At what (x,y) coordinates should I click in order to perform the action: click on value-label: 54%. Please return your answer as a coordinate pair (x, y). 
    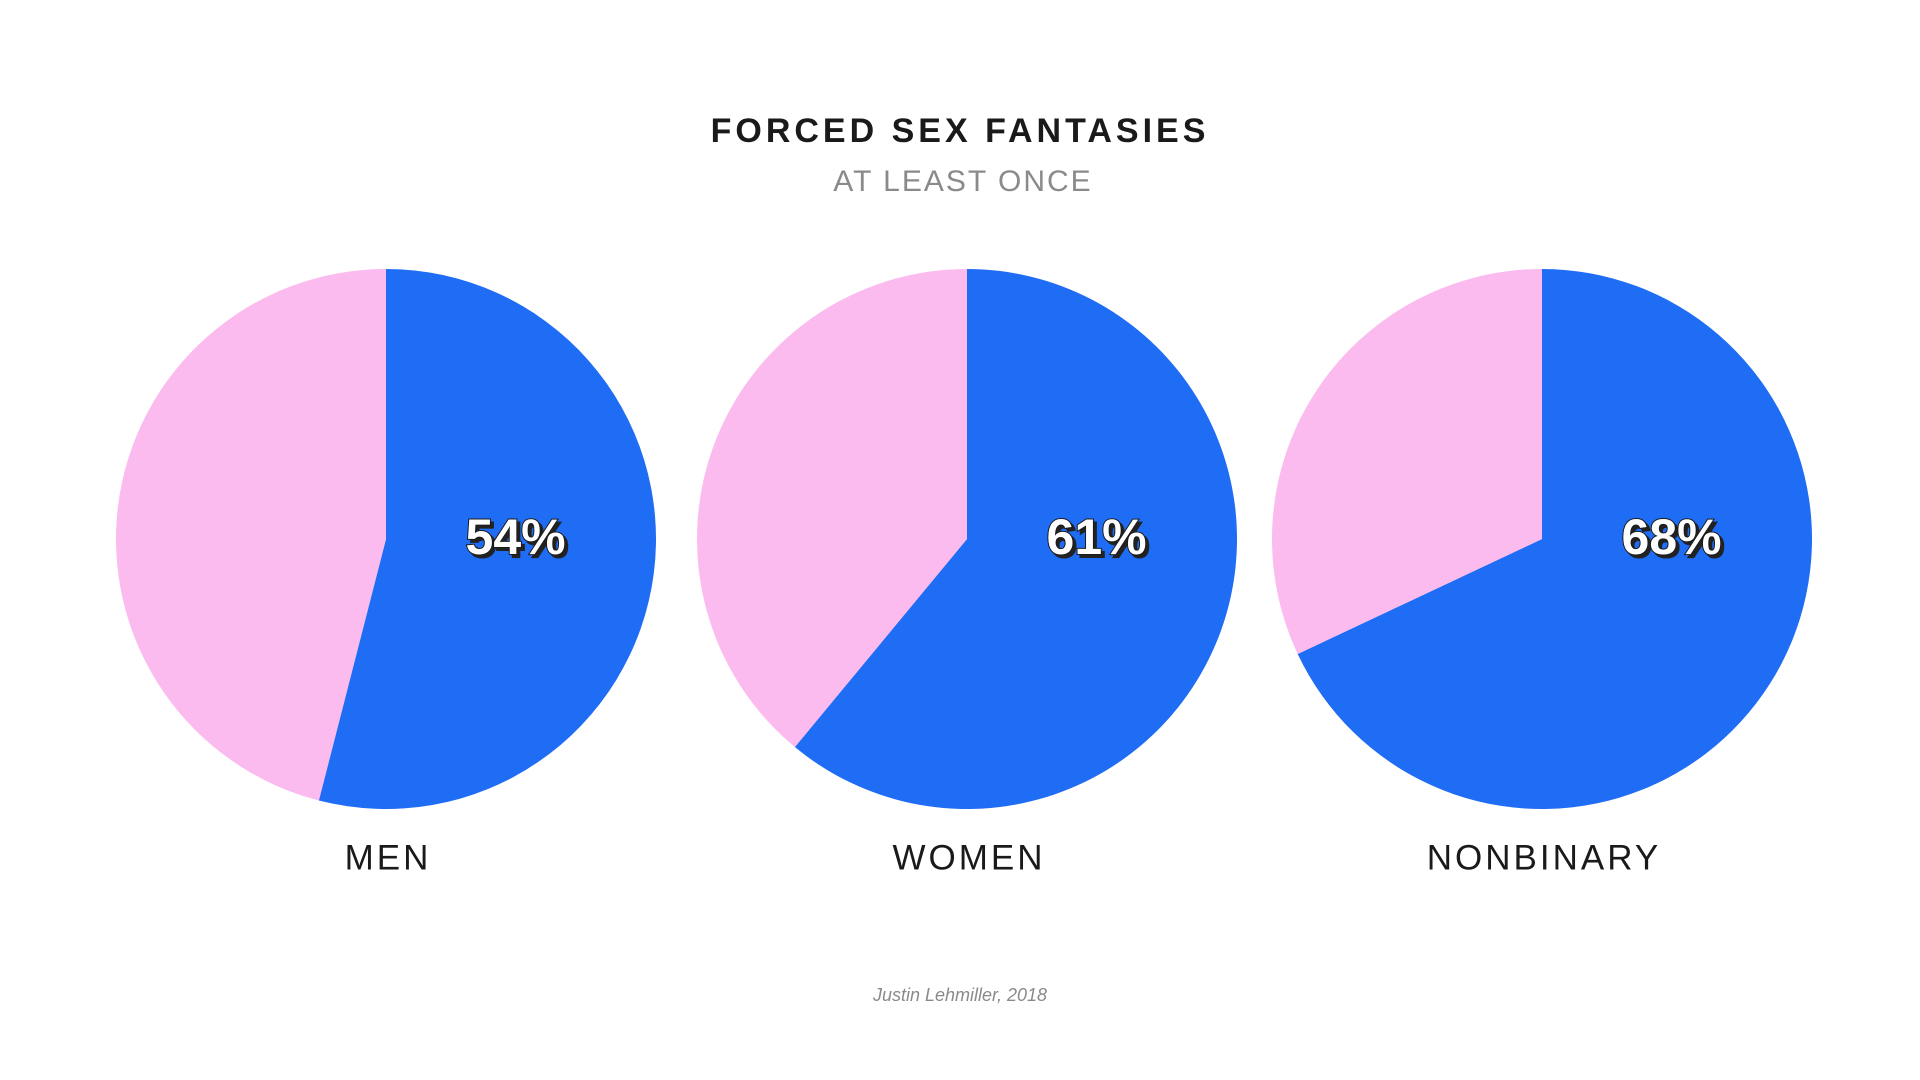
    Looking at the image, I should click on (516, 537).